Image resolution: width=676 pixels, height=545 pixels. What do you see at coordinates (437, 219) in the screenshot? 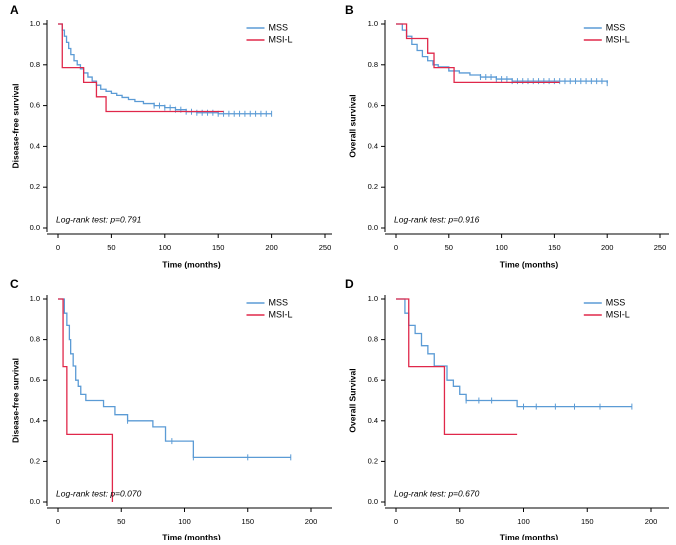
I see `logrank-annotation: Log-rank test: p=0.916` at bounding box center [437, 219].